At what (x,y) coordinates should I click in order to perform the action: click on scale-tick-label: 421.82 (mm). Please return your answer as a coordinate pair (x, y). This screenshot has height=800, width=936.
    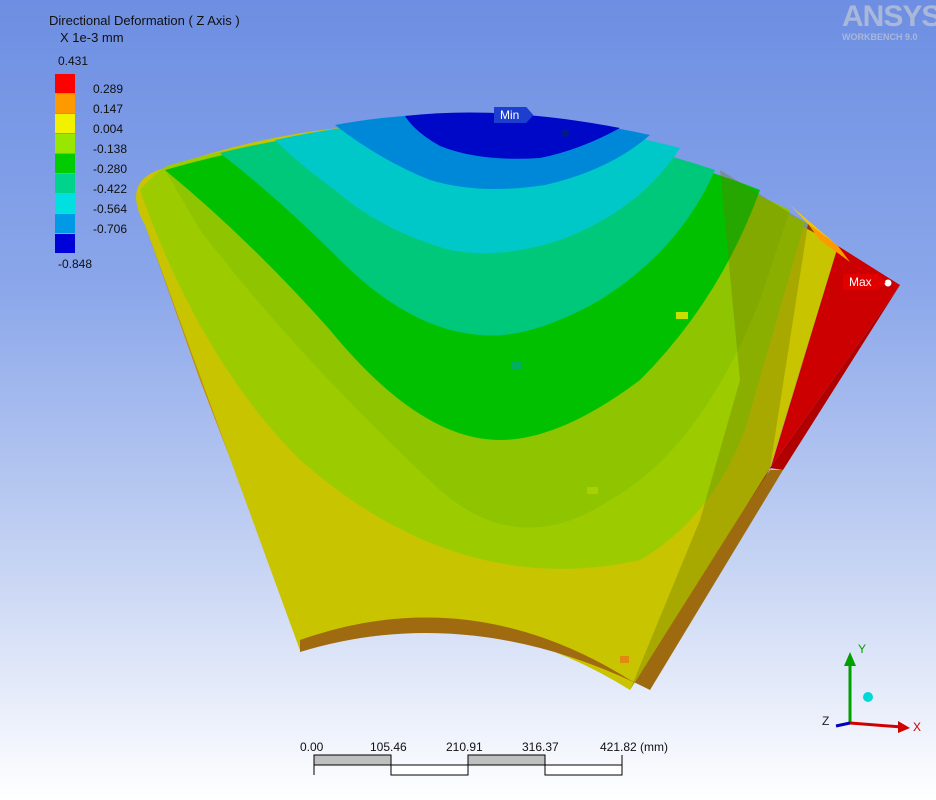
    Looking at the image, I should click on (634, 747).